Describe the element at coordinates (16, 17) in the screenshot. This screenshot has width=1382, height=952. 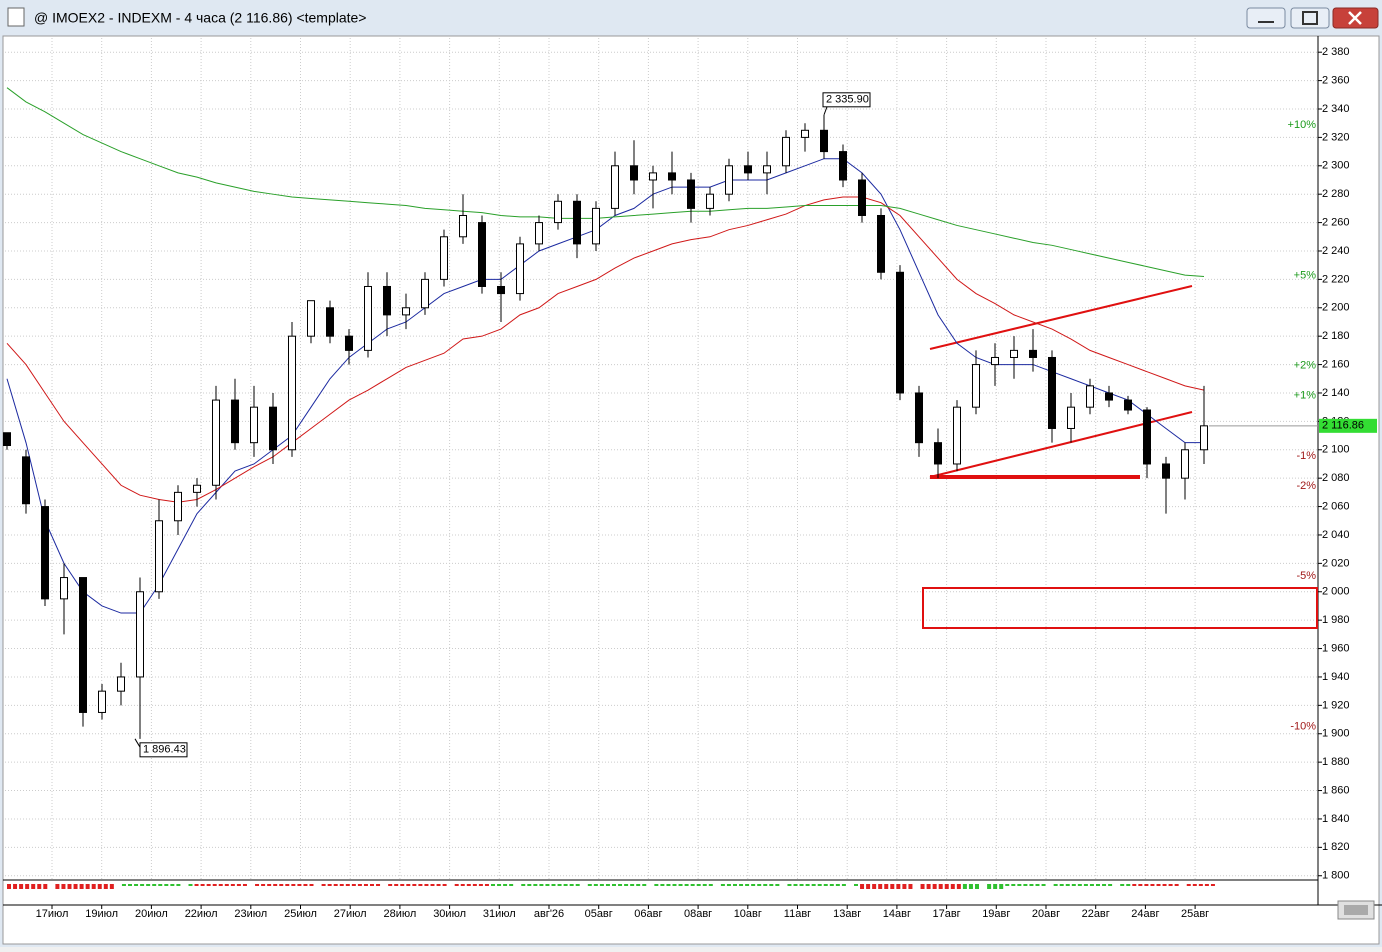
I see `window-icon` at that location.